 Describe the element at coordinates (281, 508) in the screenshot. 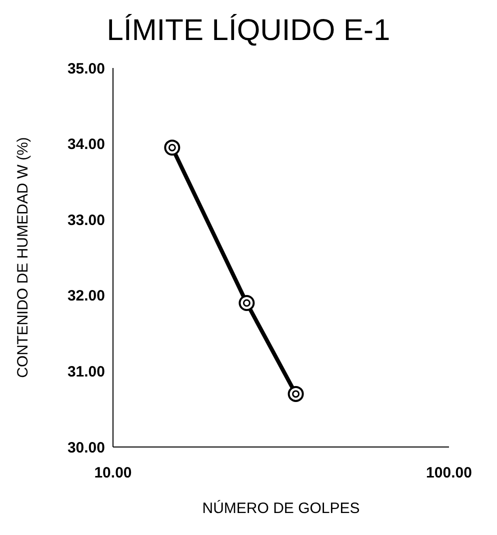

I see `x-axis-title: NÚMERO DE GOLPES` at that location.